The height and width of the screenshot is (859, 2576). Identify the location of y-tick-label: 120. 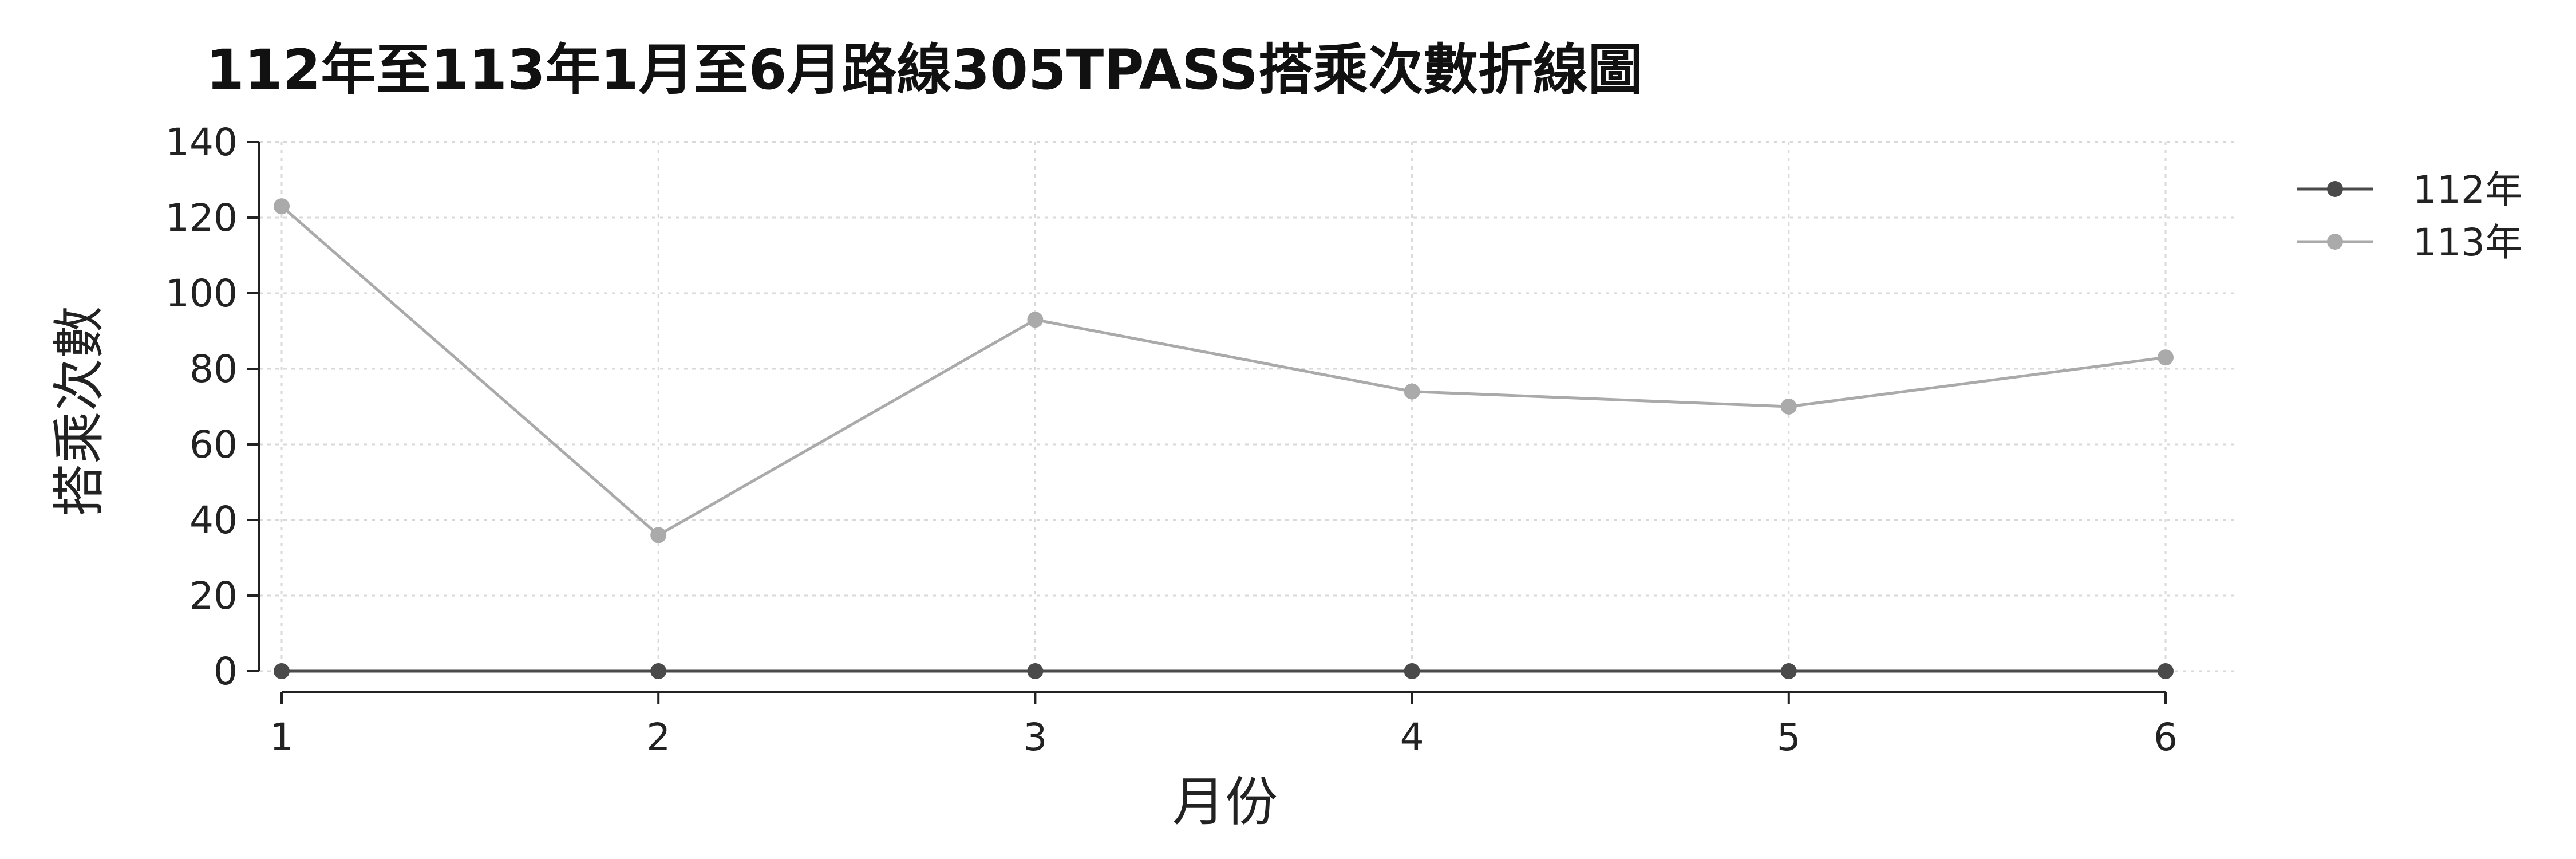
(201, 218).